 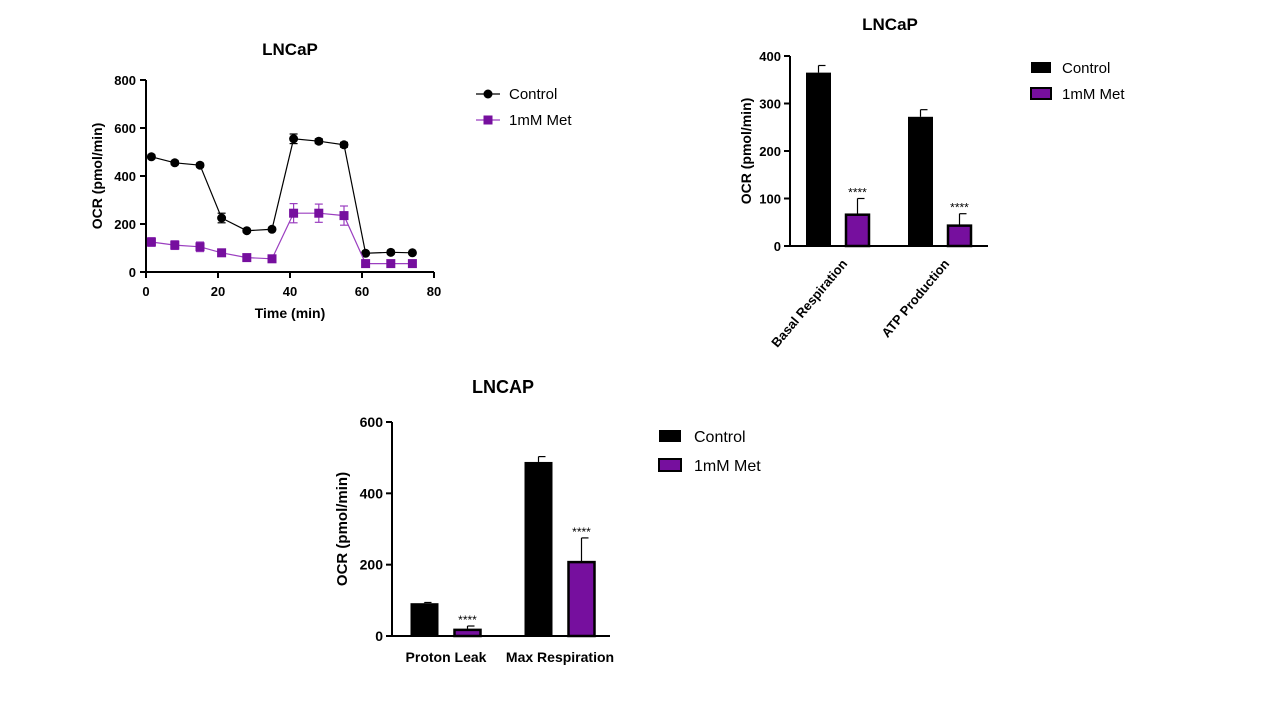 I want to click on y-ticks: 0 200 400 600, so click(x=376, y=529).